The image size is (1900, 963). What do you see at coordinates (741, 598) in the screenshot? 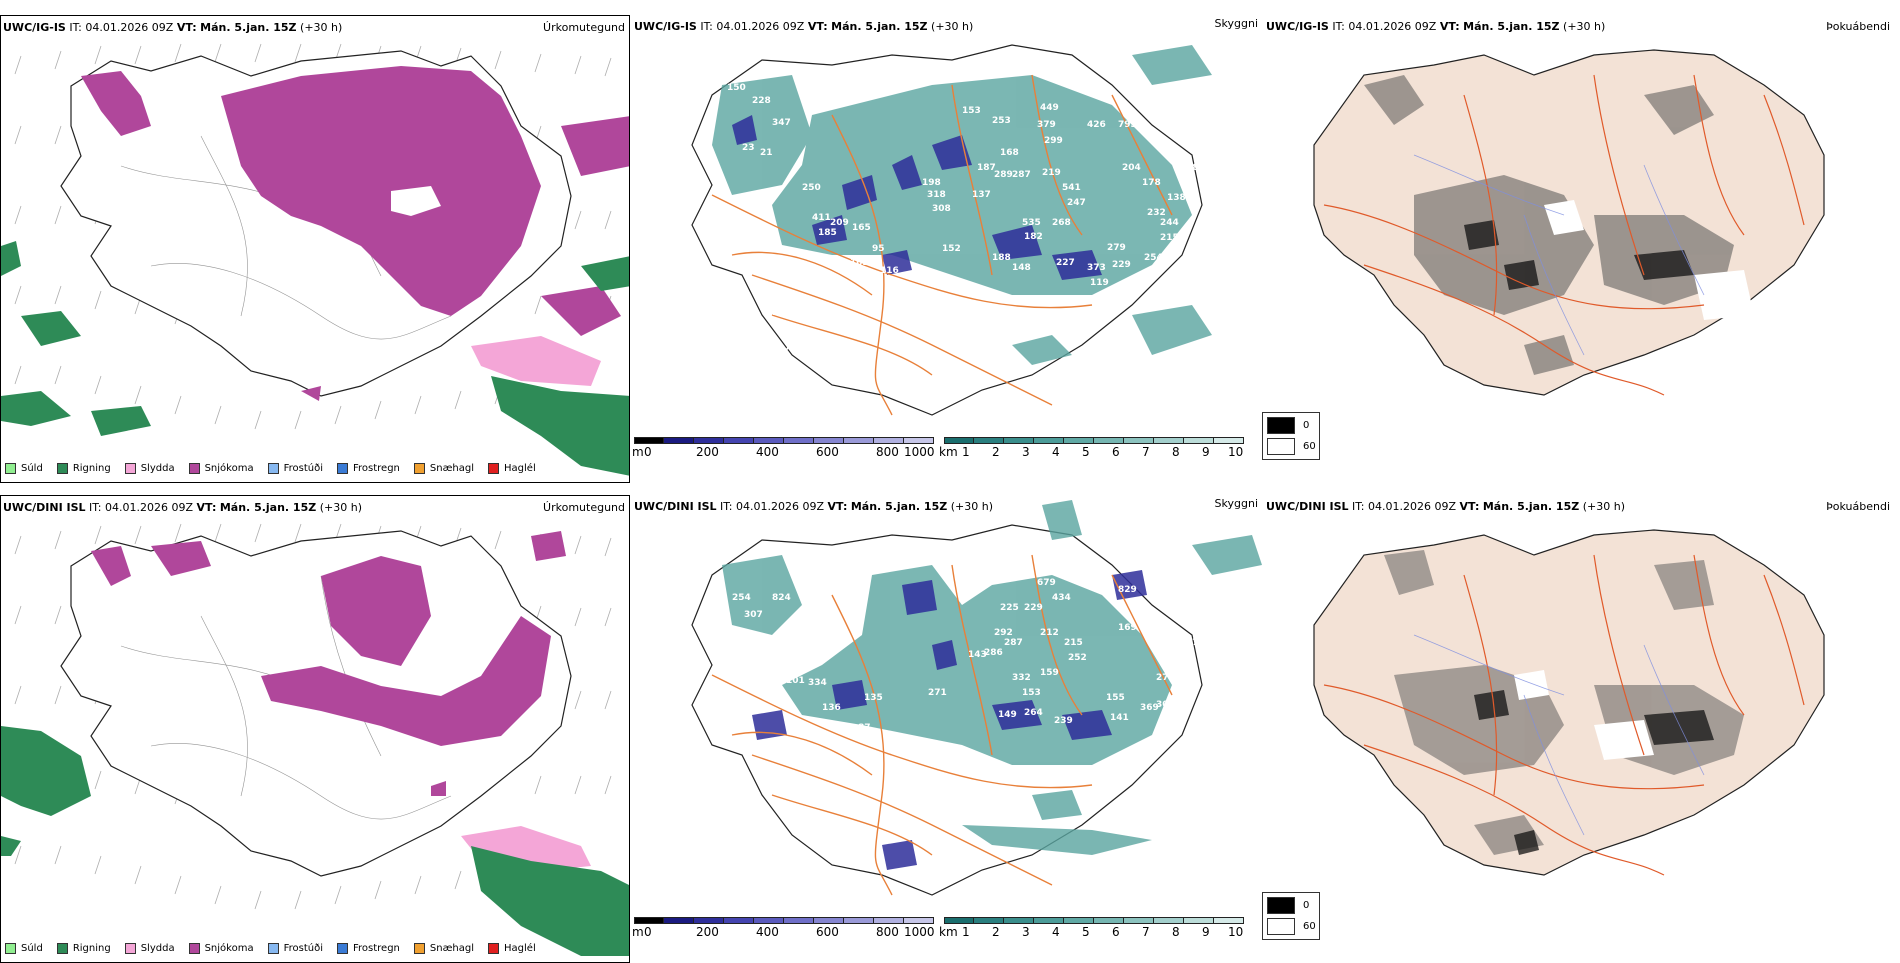
I see `vis-number: 254` at bounding box center [741, 598].